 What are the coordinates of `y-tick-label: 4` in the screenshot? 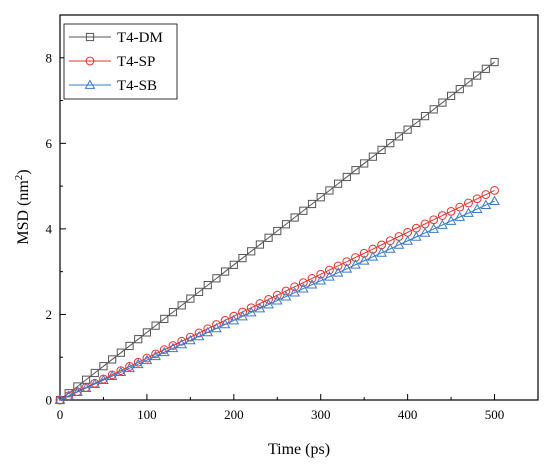 It's located at (49, 228).